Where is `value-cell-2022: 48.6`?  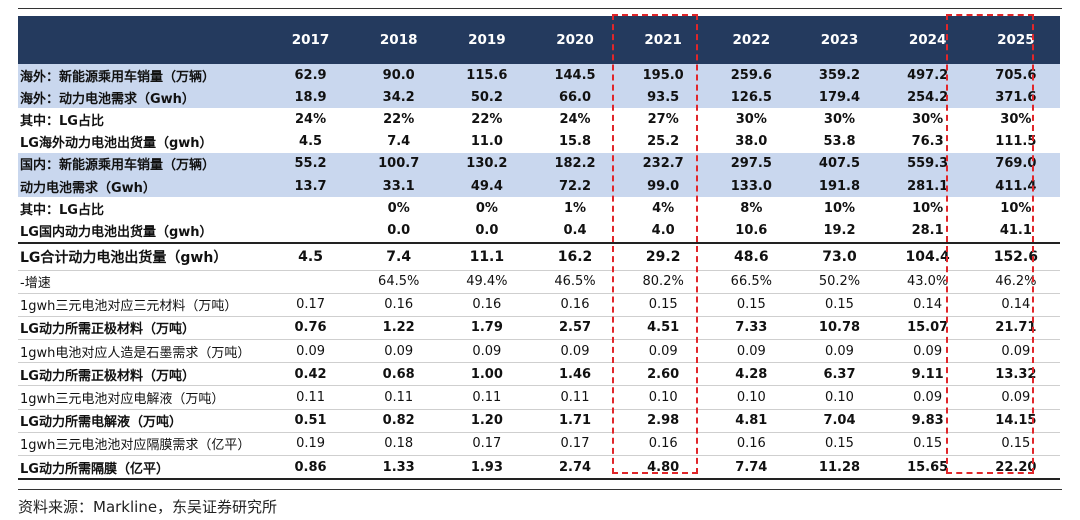
value-cell-2022: 48.6 is located at coordinates (751, 256).